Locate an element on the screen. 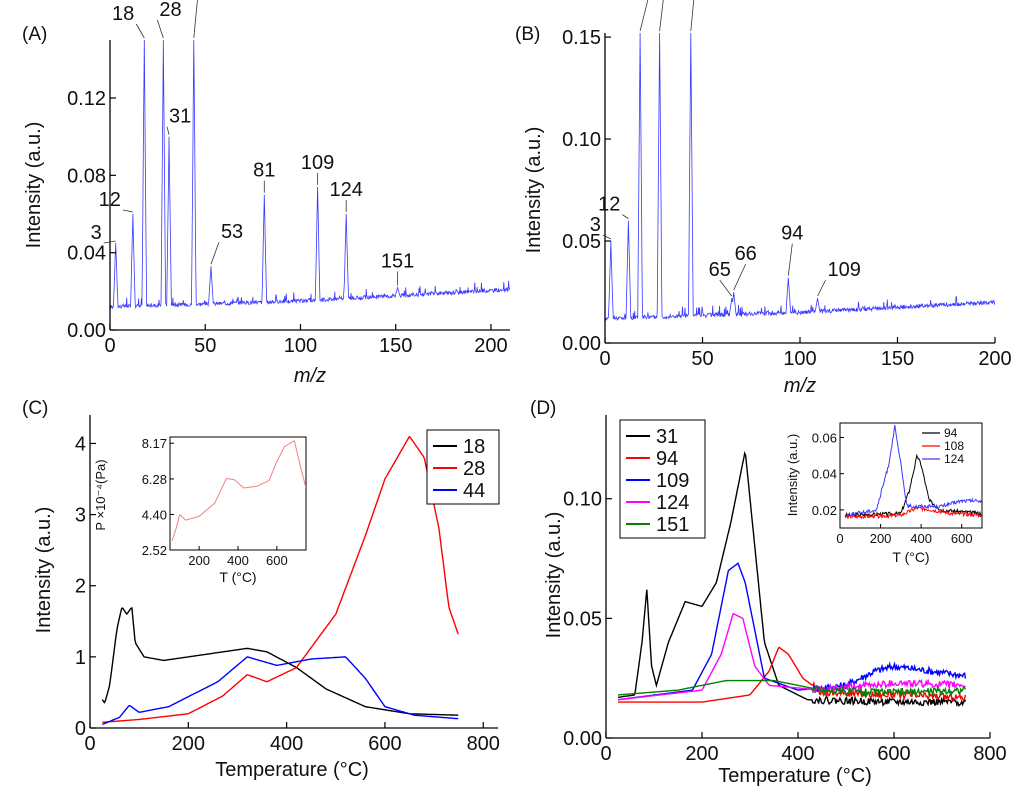 The height and width of the screenshot is (802, 1032). inset-legend-label: 94 is located at coordinates (951, 433).